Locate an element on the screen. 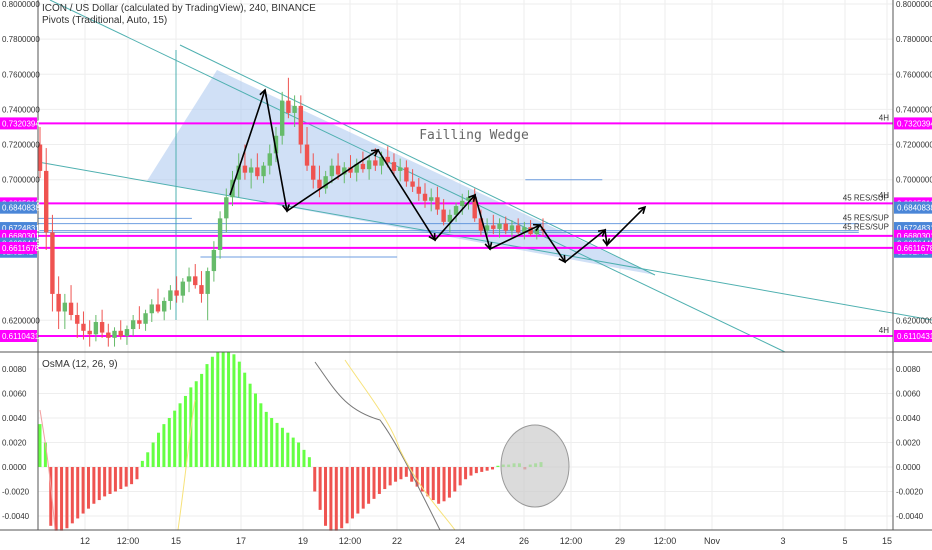  osma-line-left is located at coordinates (47, 470).